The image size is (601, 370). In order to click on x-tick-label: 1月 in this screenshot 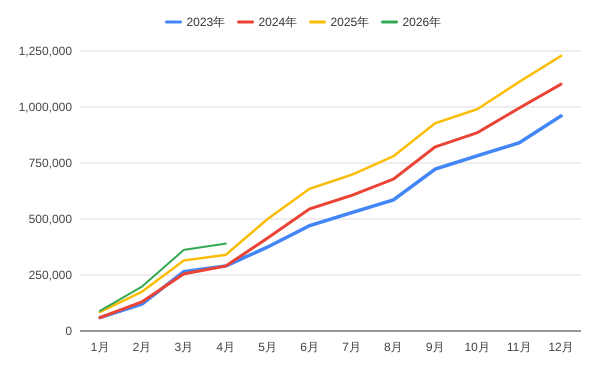, I will do `click(100, 347)`.